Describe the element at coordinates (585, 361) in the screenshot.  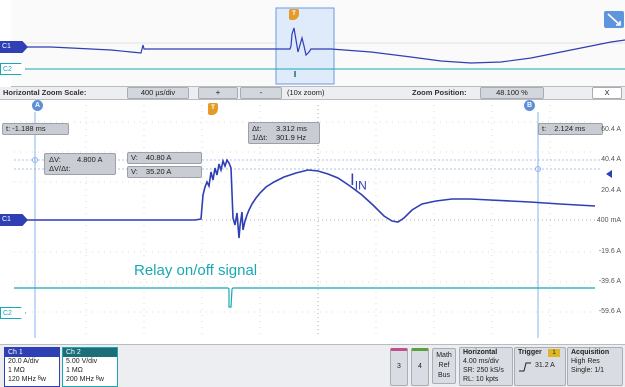
I see `acquisition-mode: High Res` at that location.